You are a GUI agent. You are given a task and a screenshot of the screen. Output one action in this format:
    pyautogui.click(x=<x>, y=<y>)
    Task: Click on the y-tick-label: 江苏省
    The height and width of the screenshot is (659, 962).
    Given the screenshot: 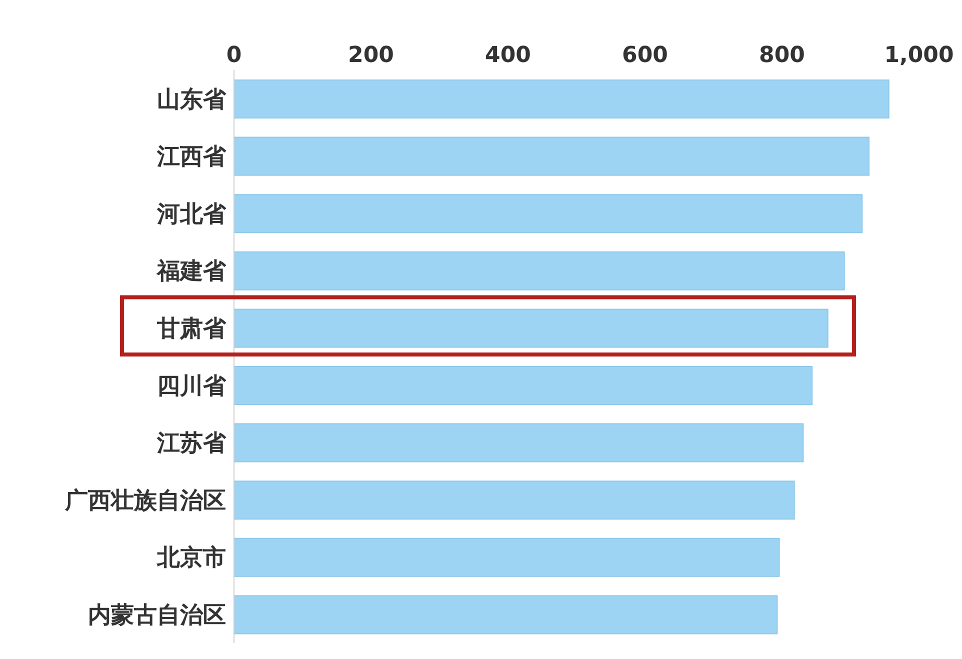 What is the action you would take?
    pyautogui.click(x=191, y=443)
    